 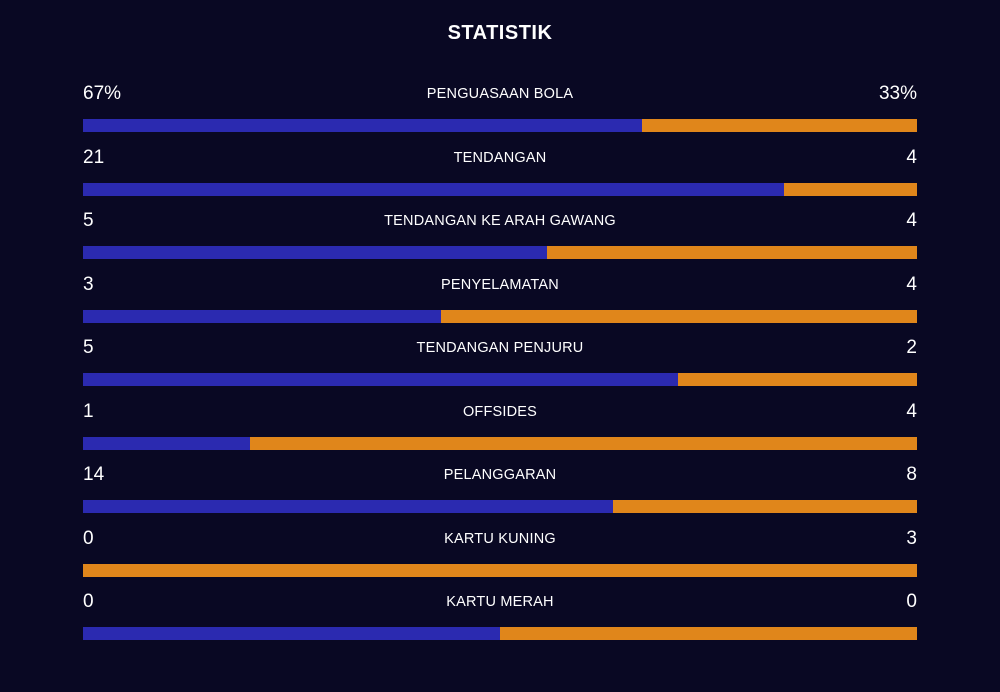 What do you see at coordinates (911, 538) in the screenshot?
I see `away-value: 3` at bounding box center [911, 538].